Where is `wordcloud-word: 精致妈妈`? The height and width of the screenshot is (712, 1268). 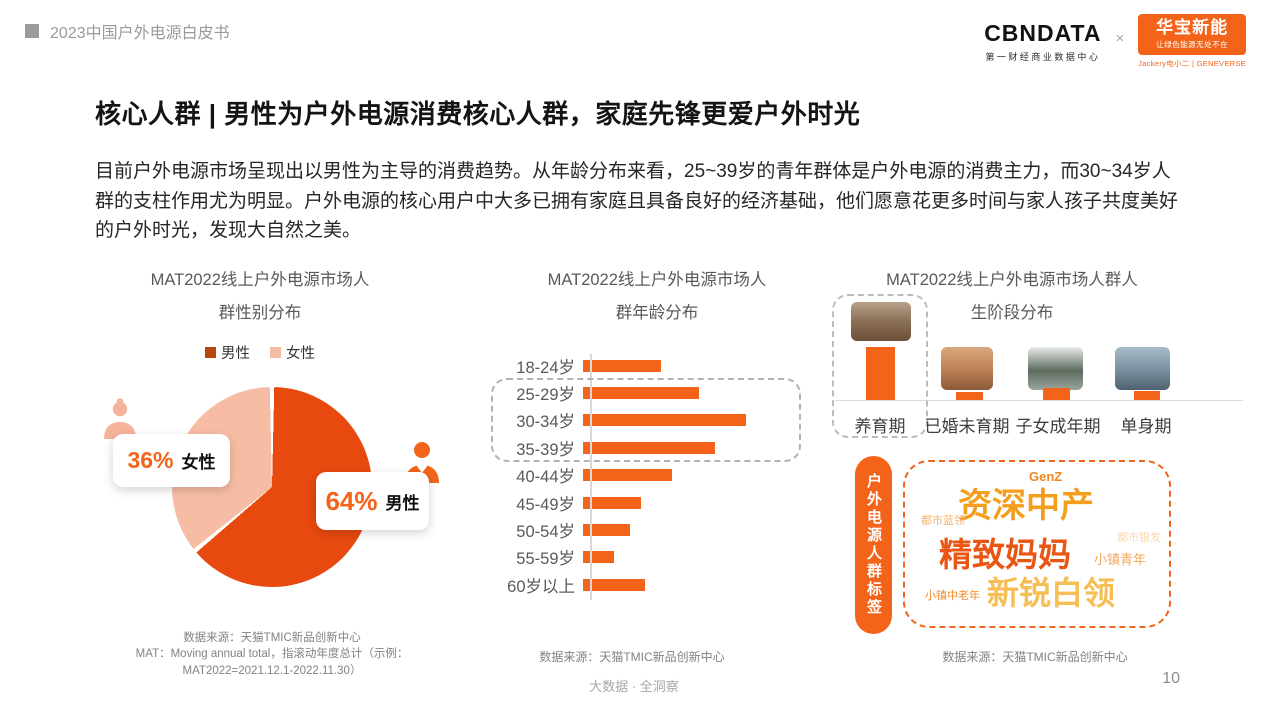 wordcloud-word: 精致妈妈 is located at coordinates (1005, 554).